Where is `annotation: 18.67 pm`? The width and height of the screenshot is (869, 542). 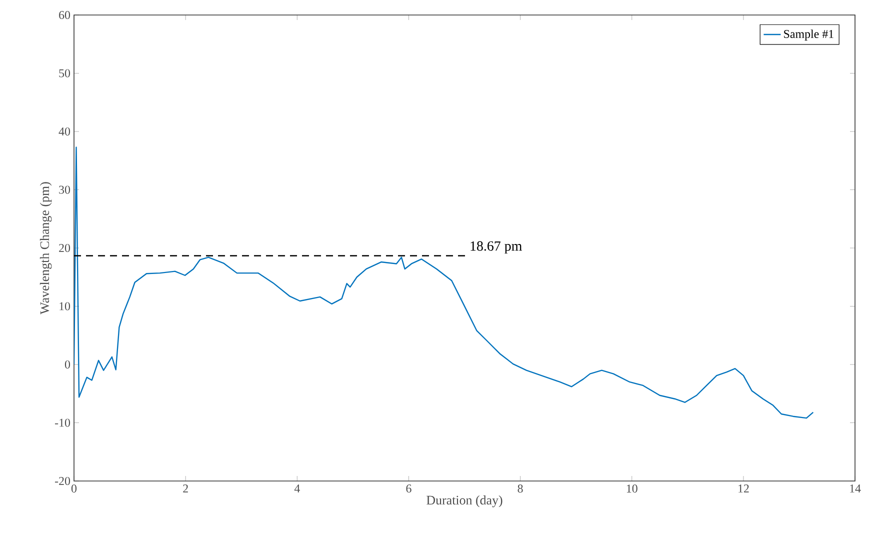 annotation: 18.67 pm is located at coordinates (496, 247).